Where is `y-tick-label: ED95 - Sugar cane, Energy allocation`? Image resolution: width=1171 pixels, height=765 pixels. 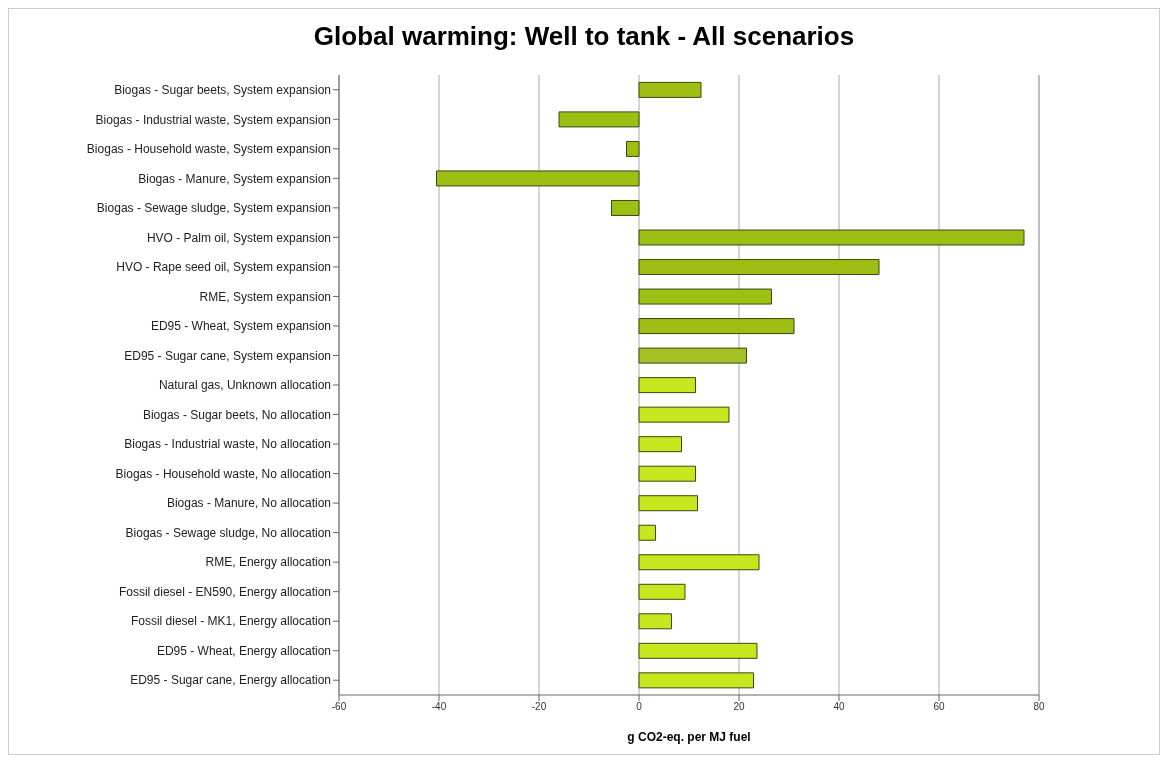
y-tick-label: ED95 - Sugar cane, Energy allocation is located at coordinates (230, 680).